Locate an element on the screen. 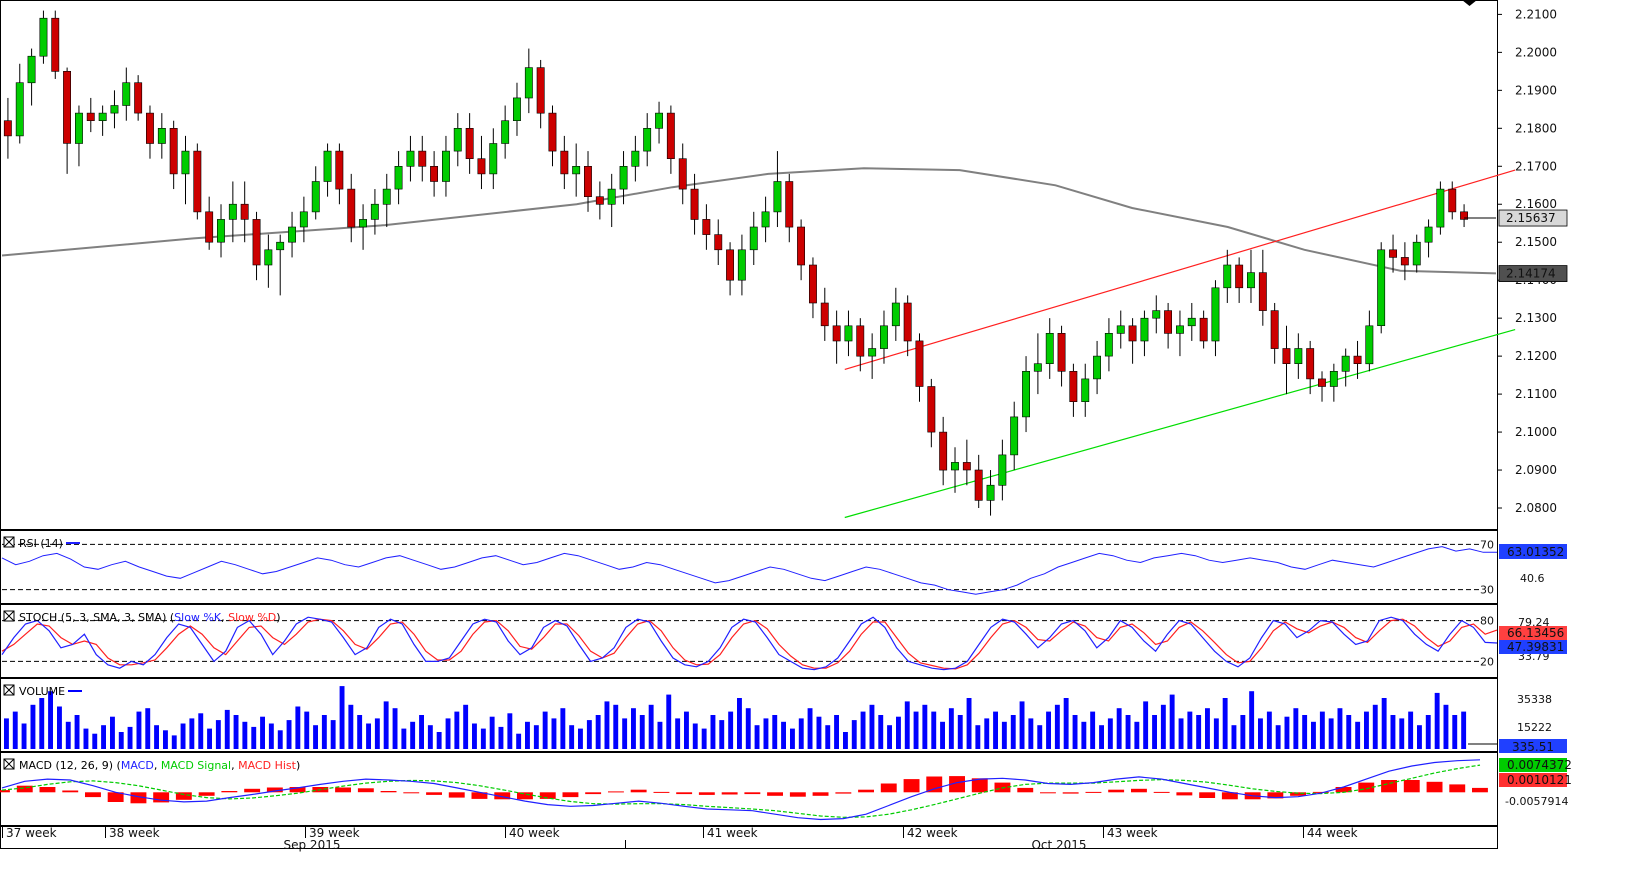 The height and width of the screenshot is (895, 1651). stoch-panel-frame is located at coordinates (749, 641).